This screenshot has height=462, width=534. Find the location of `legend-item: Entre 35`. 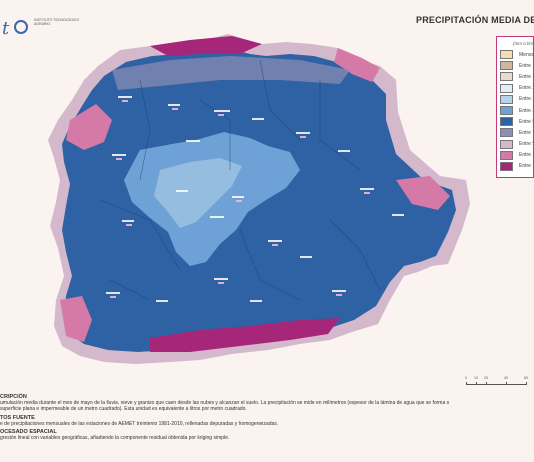

legend-item: Entre 35 is located at coordinates (516, 110).